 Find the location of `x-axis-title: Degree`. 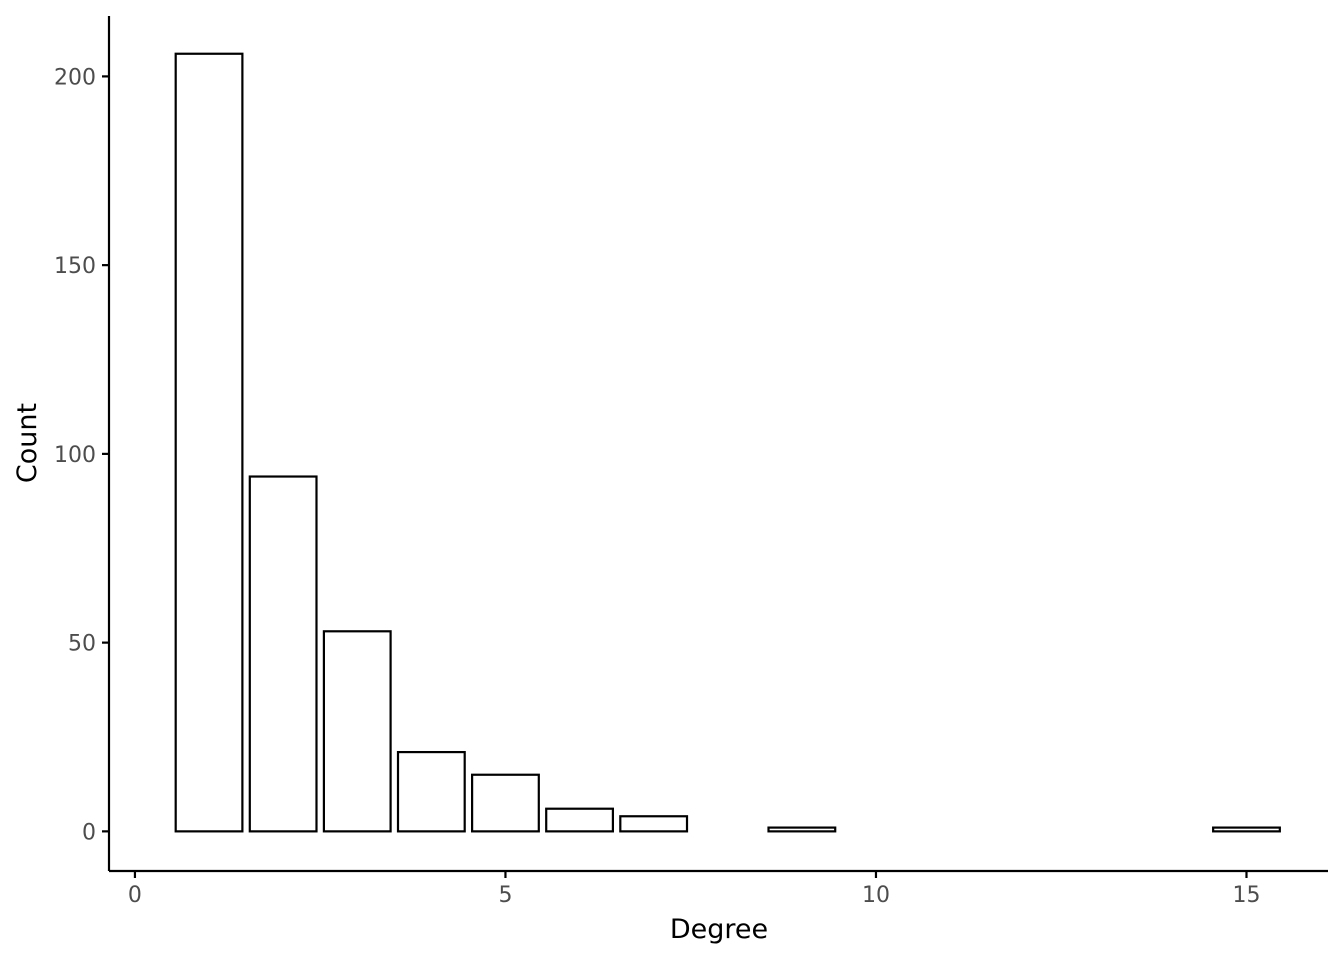

x-axis-title: Degree is located at coordinates (719, 929).